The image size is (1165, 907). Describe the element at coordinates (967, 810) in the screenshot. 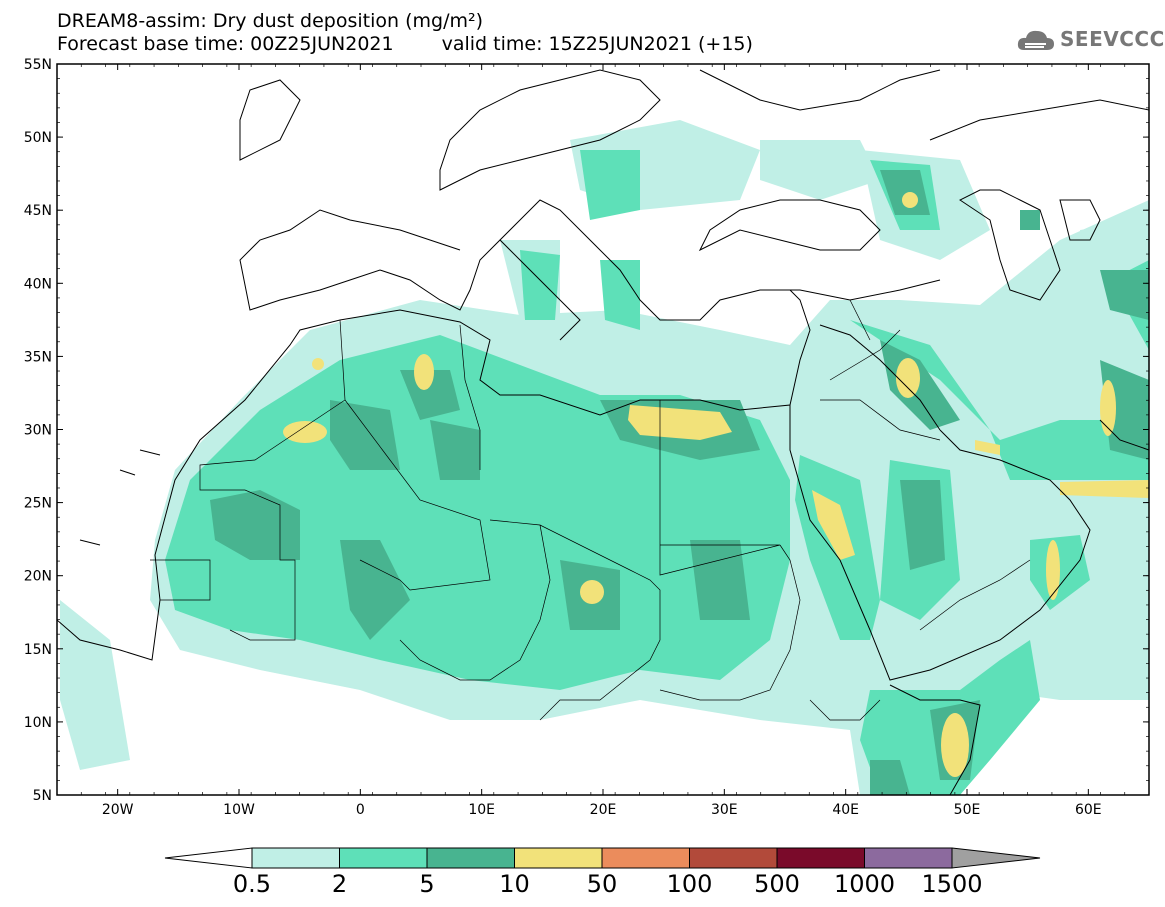

I see `lon-tick-label: 50E` at that location.